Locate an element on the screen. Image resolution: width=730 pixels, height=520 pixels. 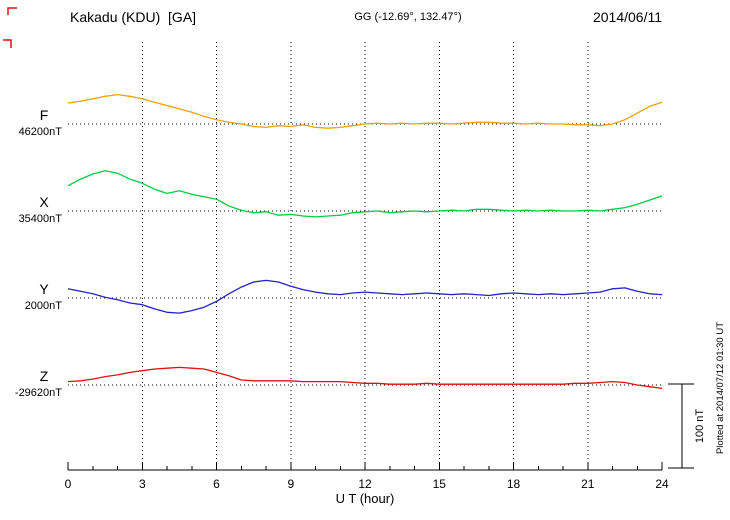
x-axis: 0 3 6 9 12 15 18 21 24 is located at coordinates (367, 476).